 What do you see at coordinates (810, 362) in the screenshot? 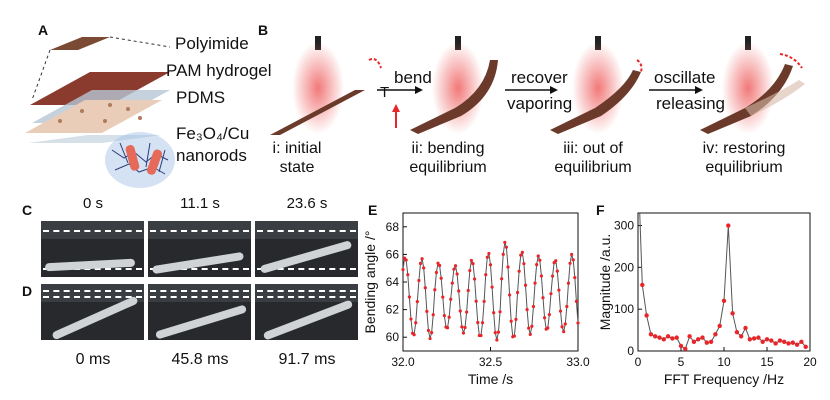
I see `chart-f-xtick-label-4: 20` at bounding box center [810, 362].